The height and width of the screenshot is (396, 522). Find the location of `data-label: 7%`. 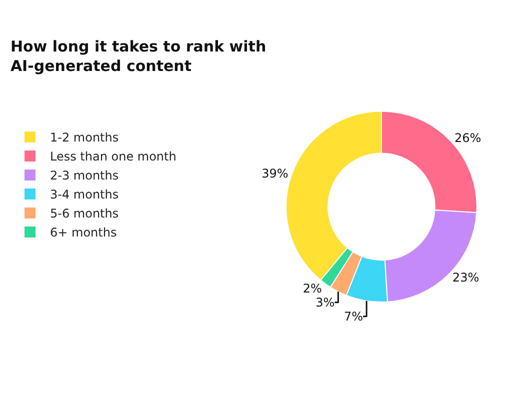

data-label: 7% is located at coordinates (354, 316).